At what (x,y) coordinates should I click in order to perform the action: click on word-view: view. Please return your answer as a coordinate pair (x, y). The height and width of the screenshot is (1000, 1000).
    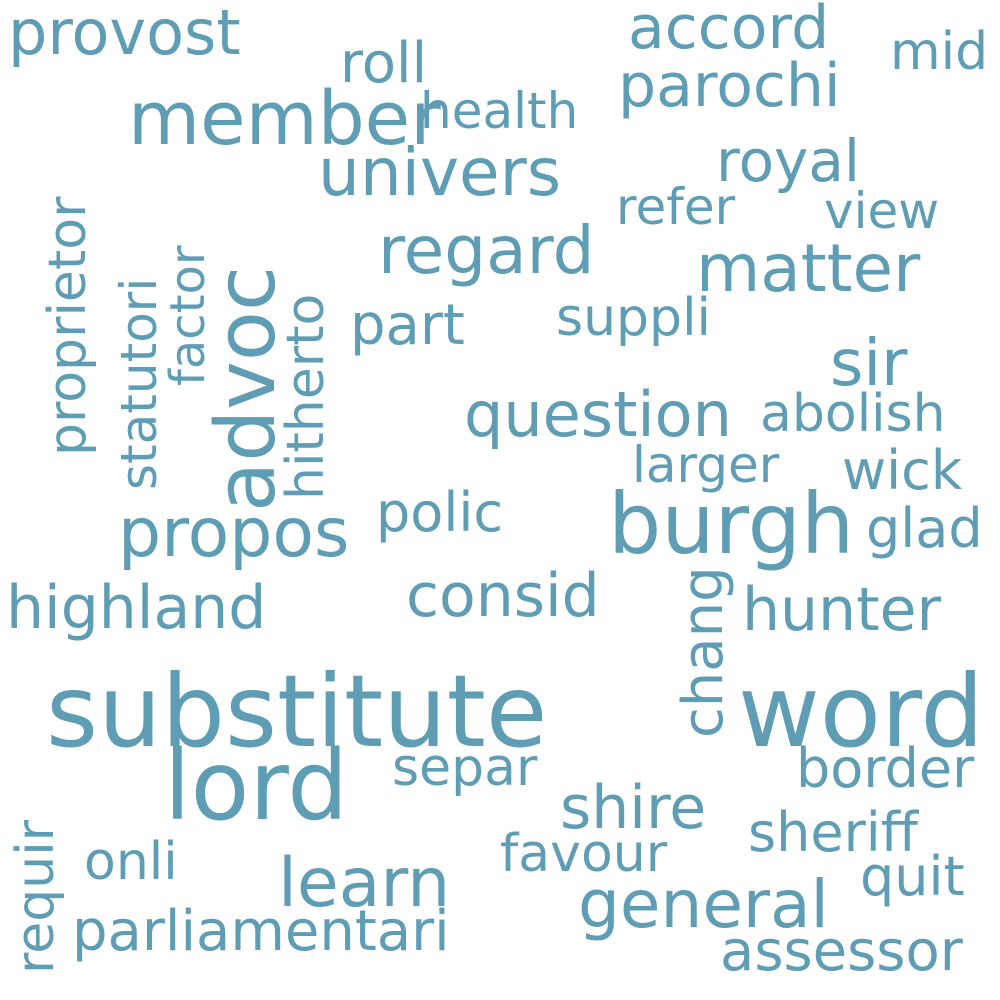
    Looking at the image, I should click on (882, 211).